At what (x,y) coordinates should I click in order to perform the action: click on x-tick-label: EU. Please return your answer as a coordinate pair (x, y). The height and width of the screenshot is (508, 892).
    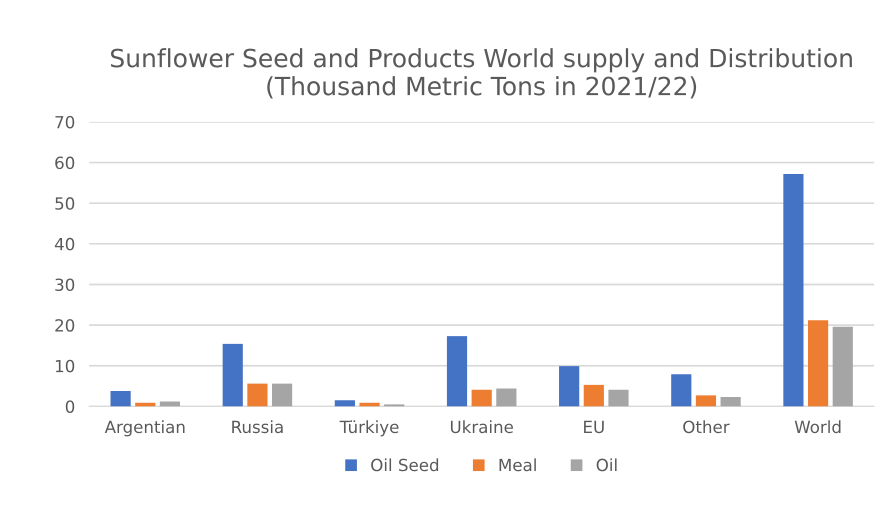
    Looking at the image, I should click on (594, 427).